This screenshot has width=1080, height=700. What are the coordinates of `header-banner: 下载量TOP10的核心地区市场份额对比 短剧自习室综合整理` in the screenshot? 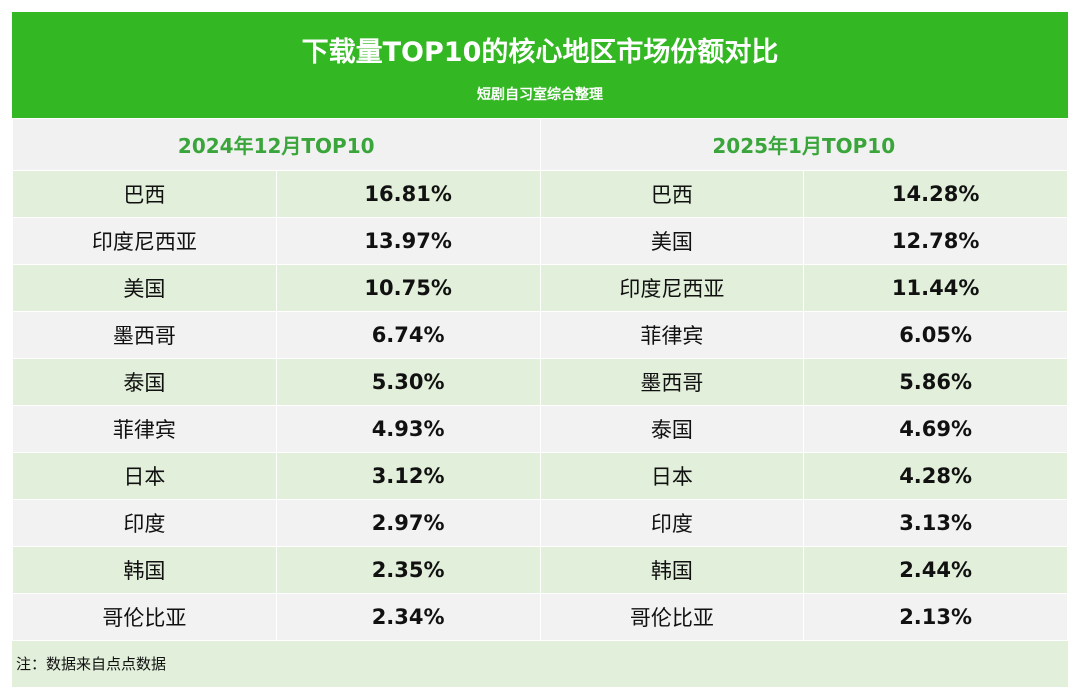 It's located at (540, 65).